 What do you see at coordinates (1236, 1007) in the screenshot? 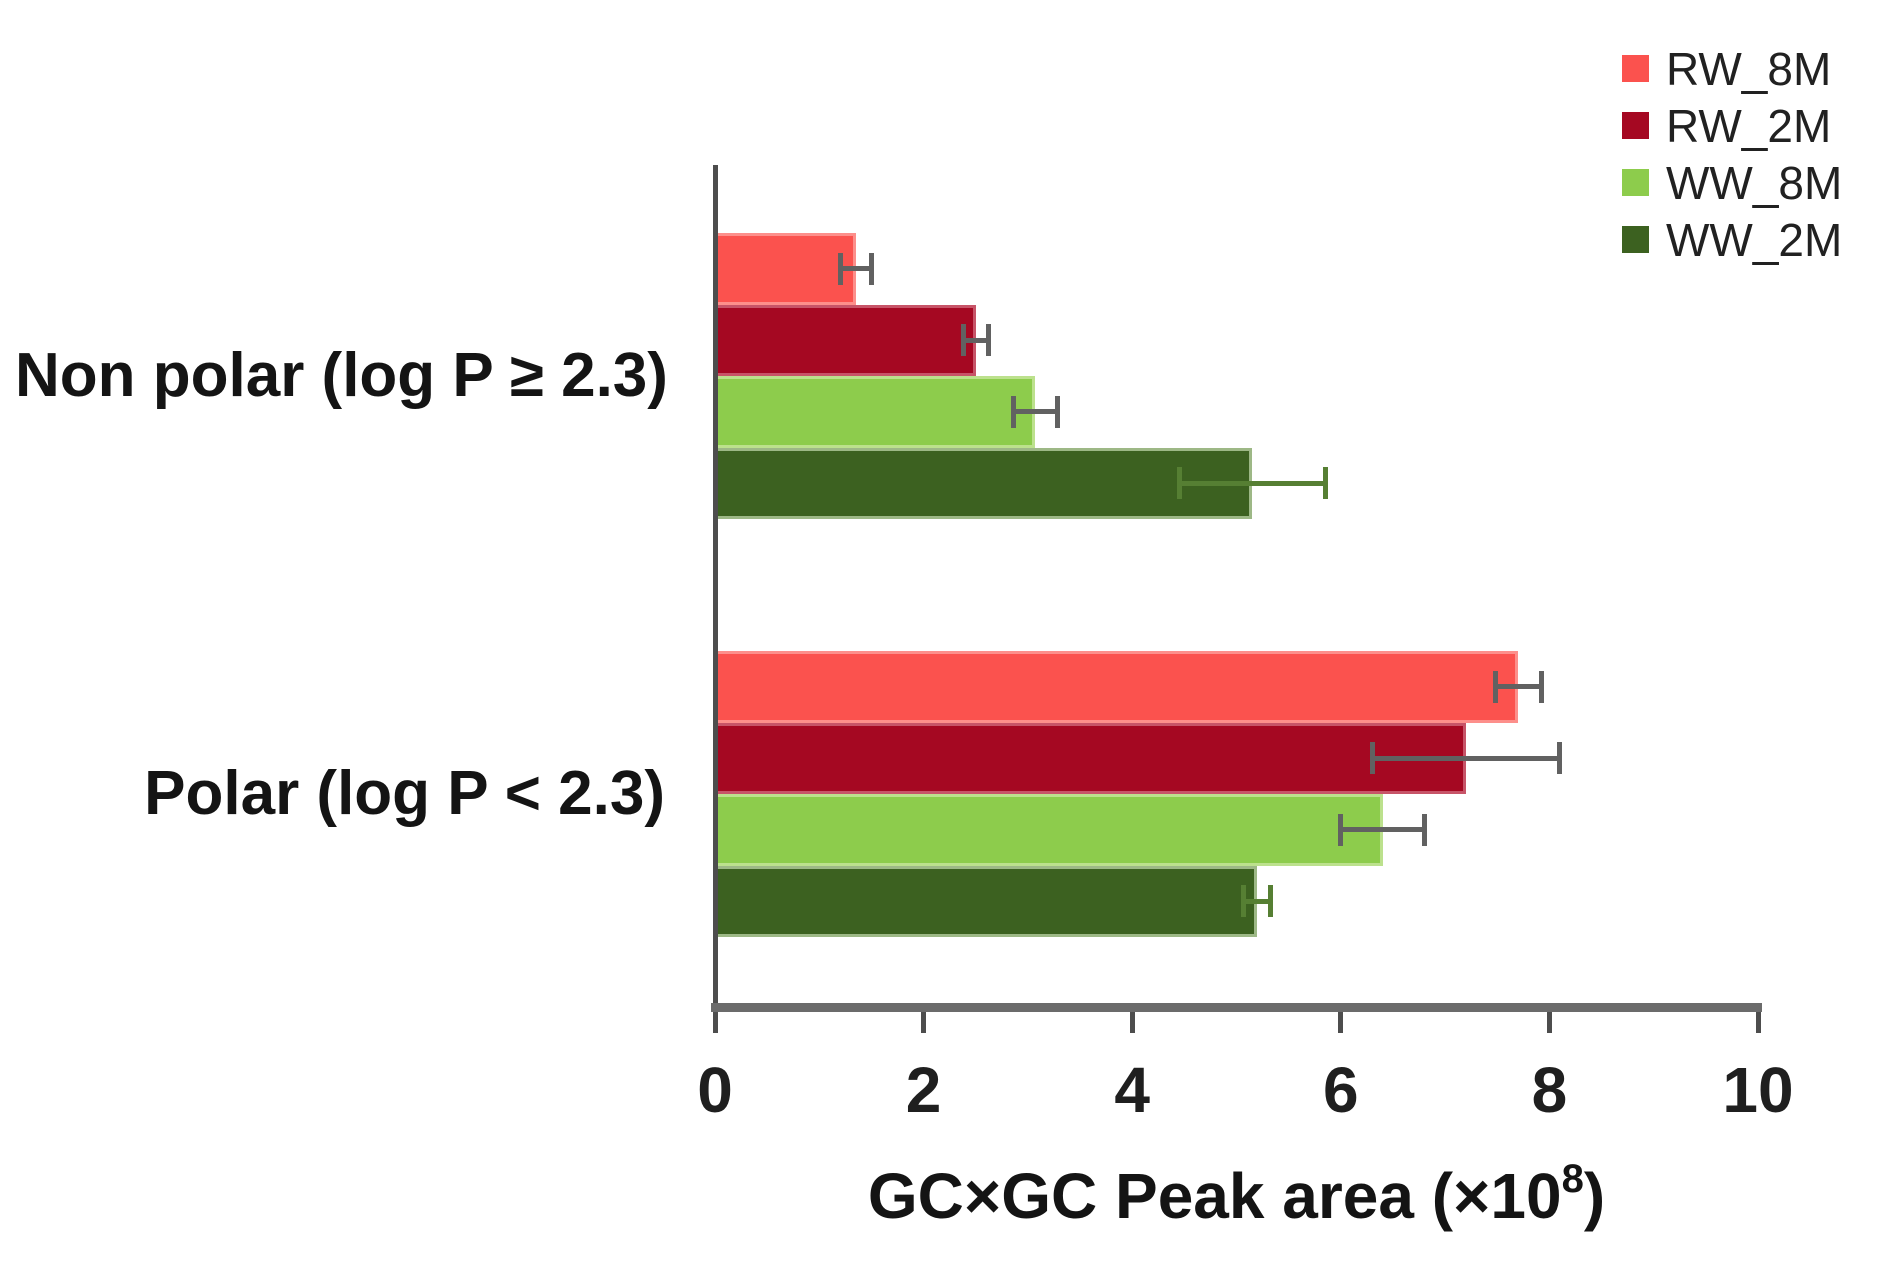
I see `x-axis-line` at bounding box center [1236, 1007].